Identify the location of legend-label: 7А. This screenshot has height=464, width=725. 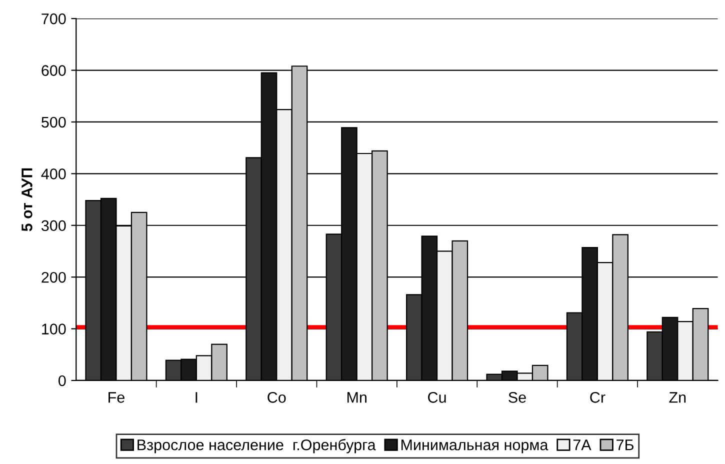
(582, 445).